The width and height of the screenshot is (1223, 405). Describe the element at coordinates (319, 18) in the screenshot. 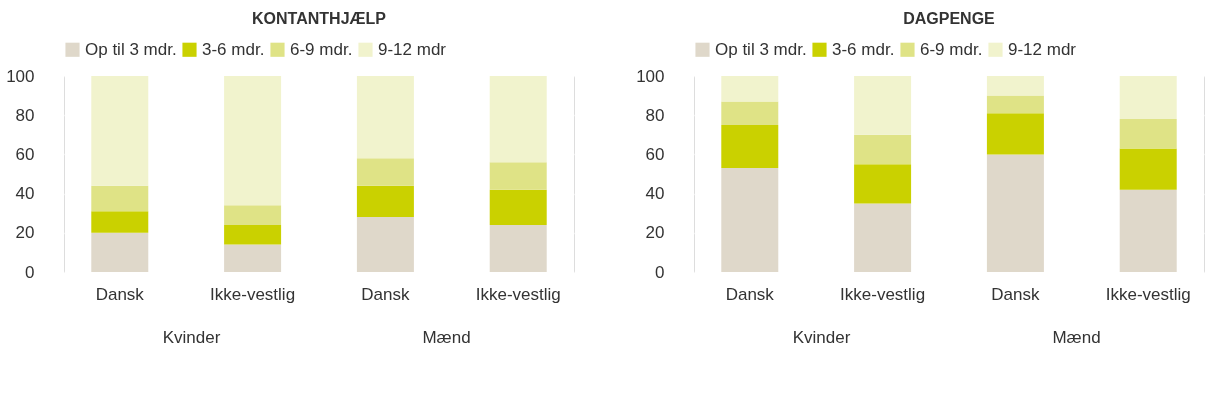

I see `chart-title: KONTANTHJÆLP` at that location.